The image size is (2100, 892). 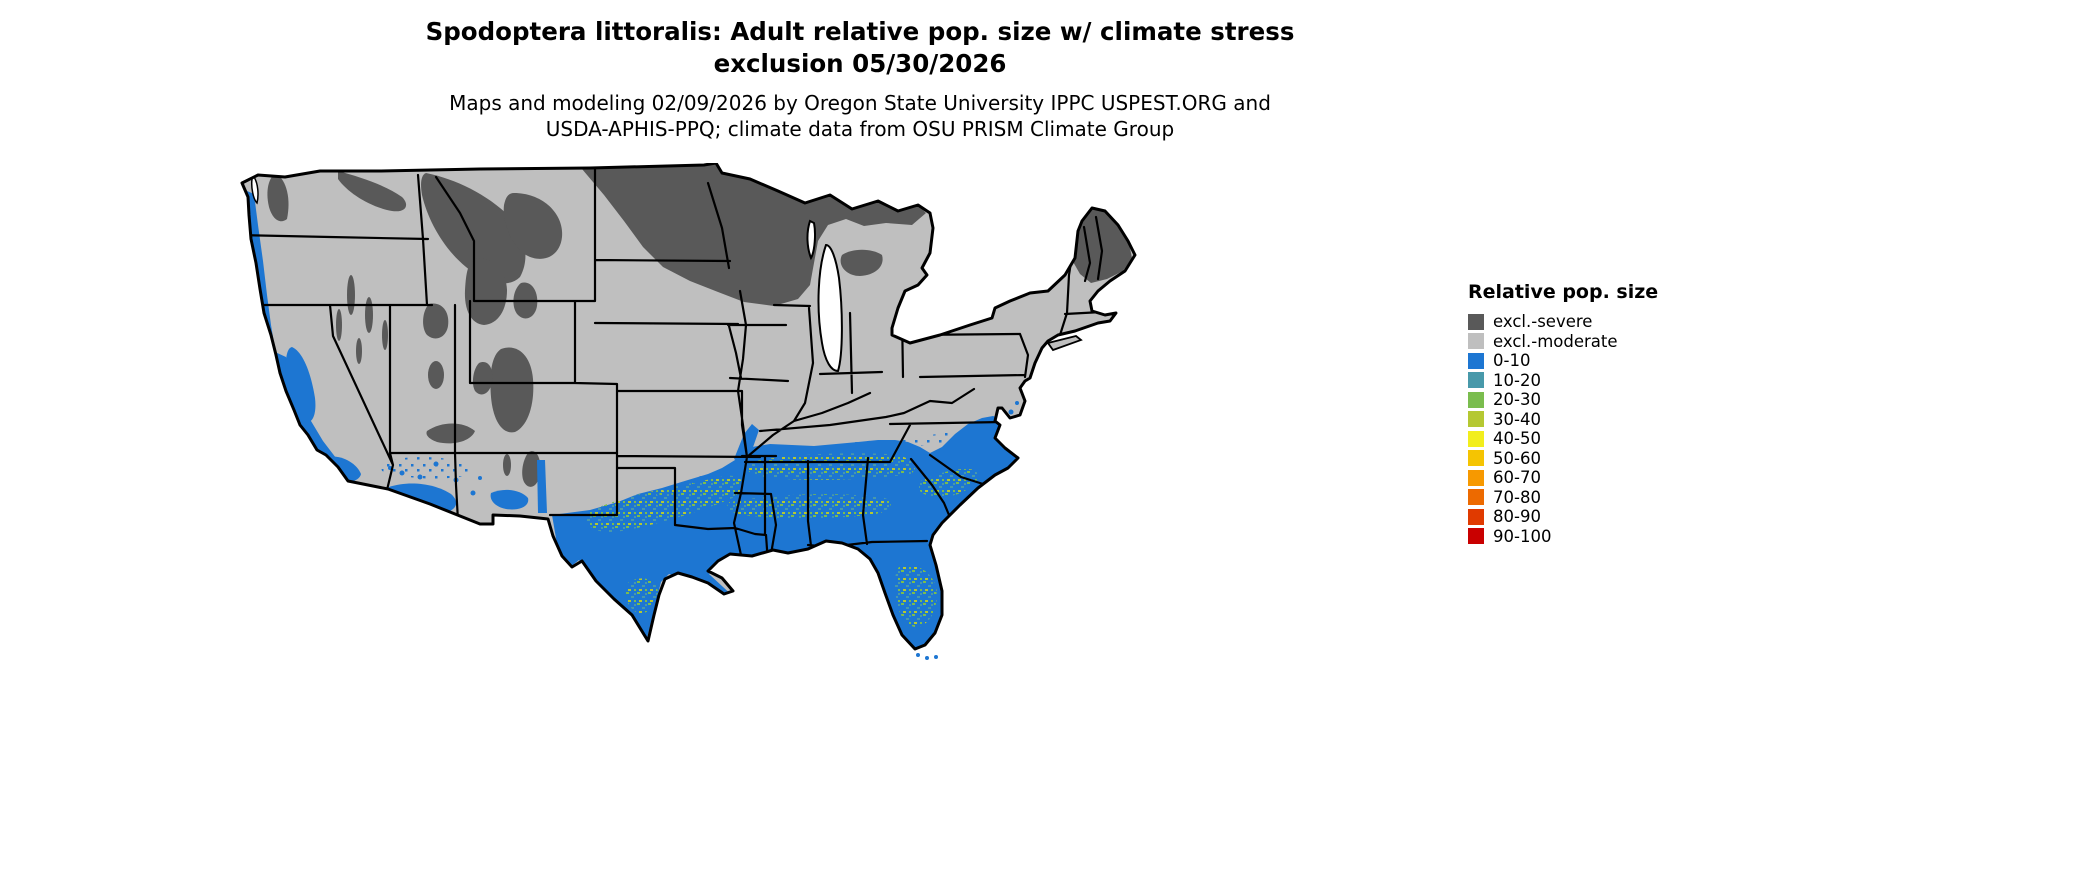 I want to click on legend-label: 10-20, so click(x=1517, y=380).